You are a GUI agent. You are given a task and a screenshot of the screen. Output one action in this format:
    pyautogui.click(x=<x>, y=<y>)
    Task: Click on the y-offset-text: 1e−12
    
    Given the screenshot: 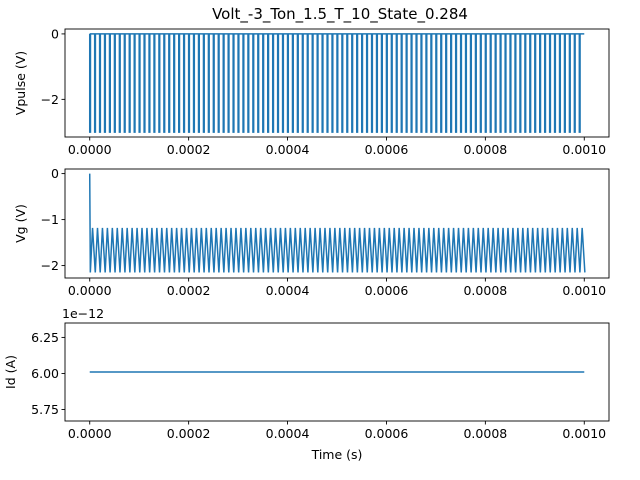 What is the action you would take?
    pyautogui.click(x=83, y=313)
    